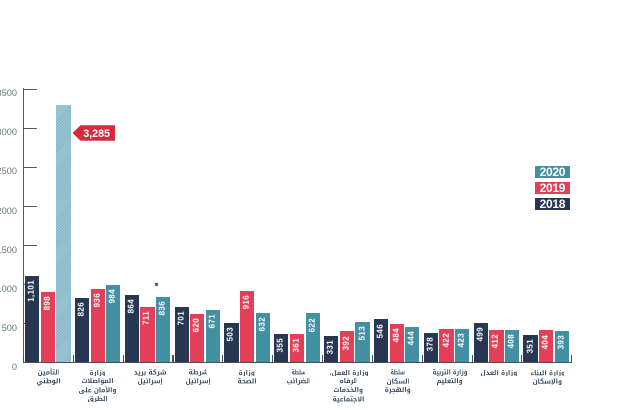 The image size is (642, 410). What do you see at coordinates (96, 134) in the screenshot?
I see `svg-text: 3,285` at bounding box center [96, 134].